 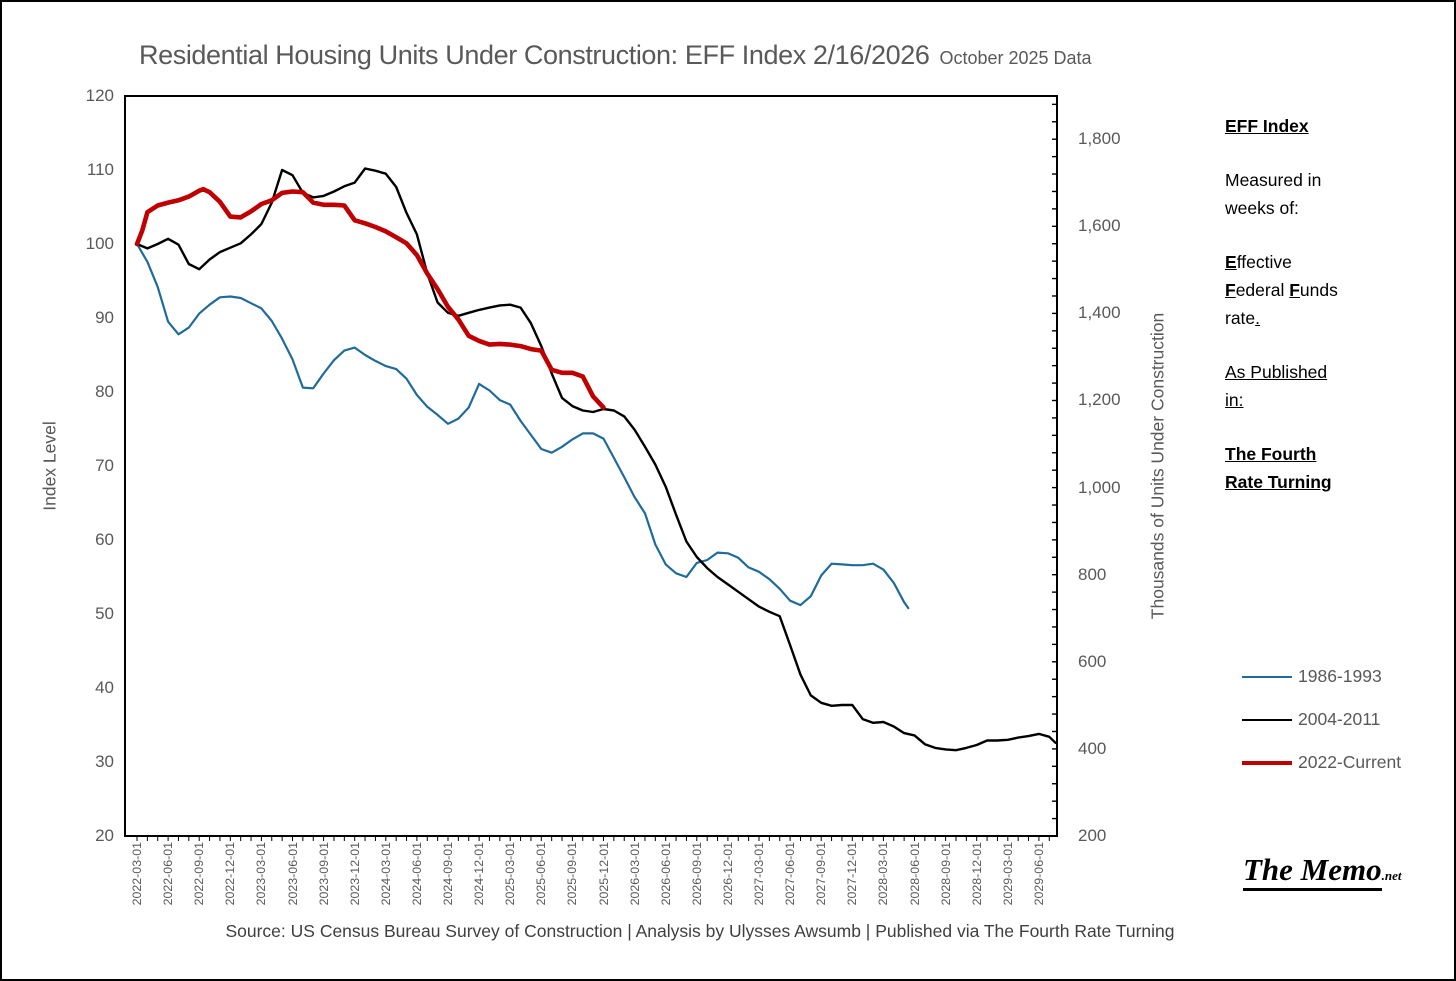 I want to click on x-axis-date-label: 2026-09-01, so click(x=696, y=874).